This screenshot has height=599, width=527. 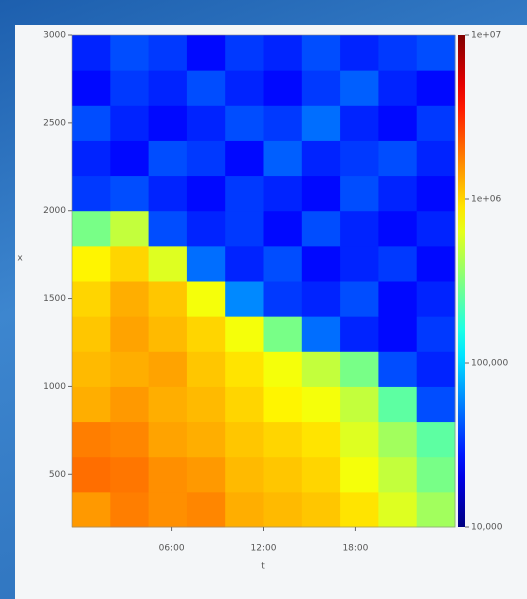 What do you see at coordinates (355, 549) in the screenshot?
I see `x-tick-label: 18:00` at bounding box center [355, 549].